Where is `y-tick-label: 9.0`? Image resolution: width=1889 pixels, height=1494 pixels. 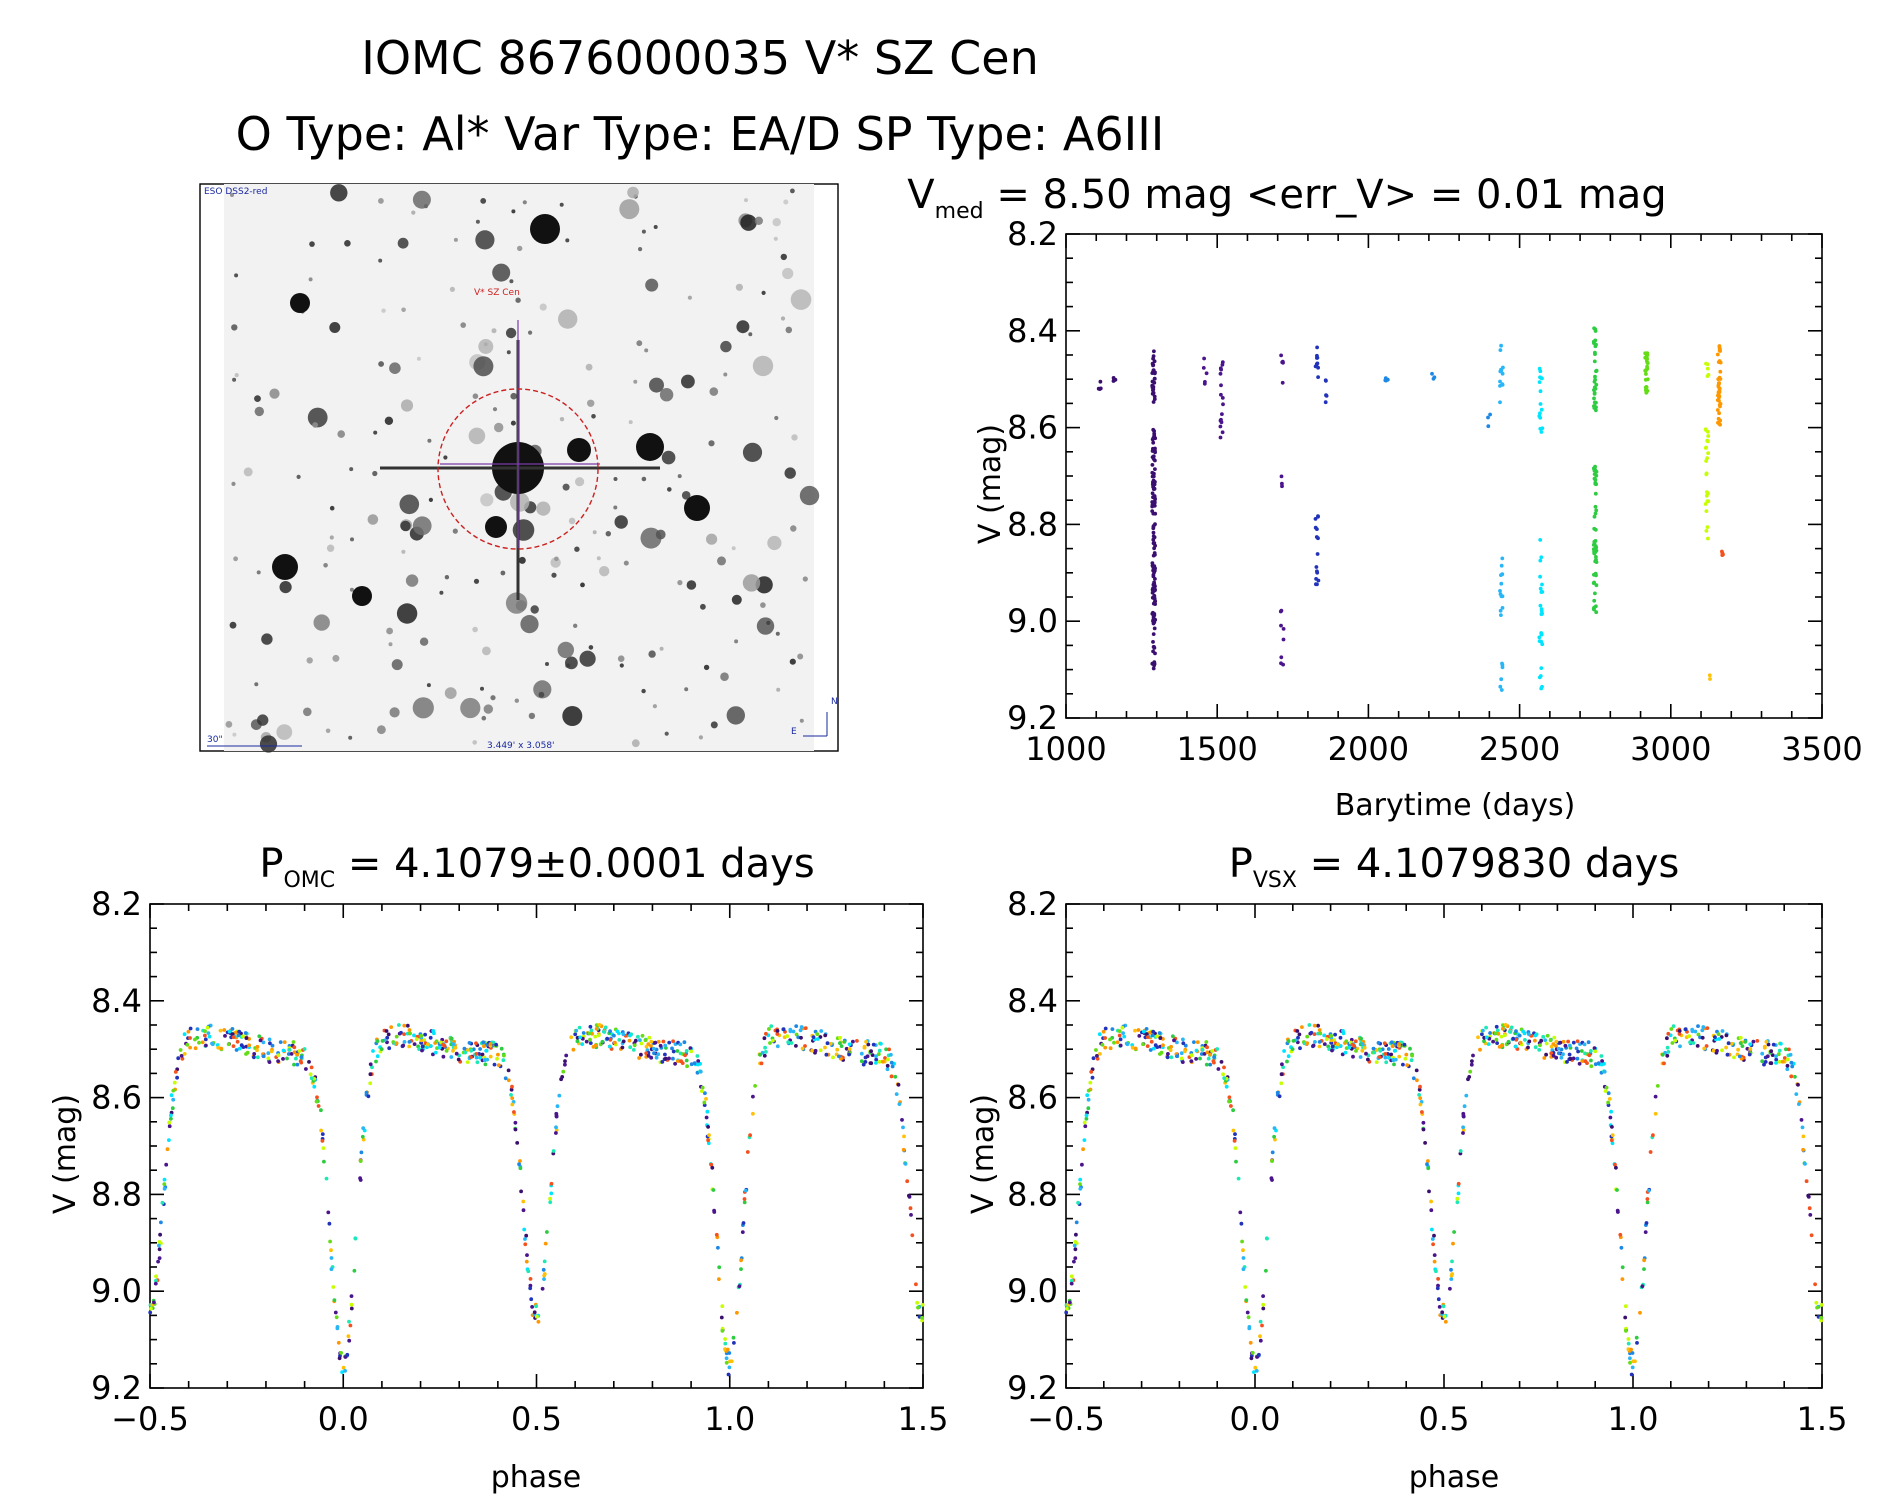
y-tick-label: 9.0 is located at coordinates (116, 1291).